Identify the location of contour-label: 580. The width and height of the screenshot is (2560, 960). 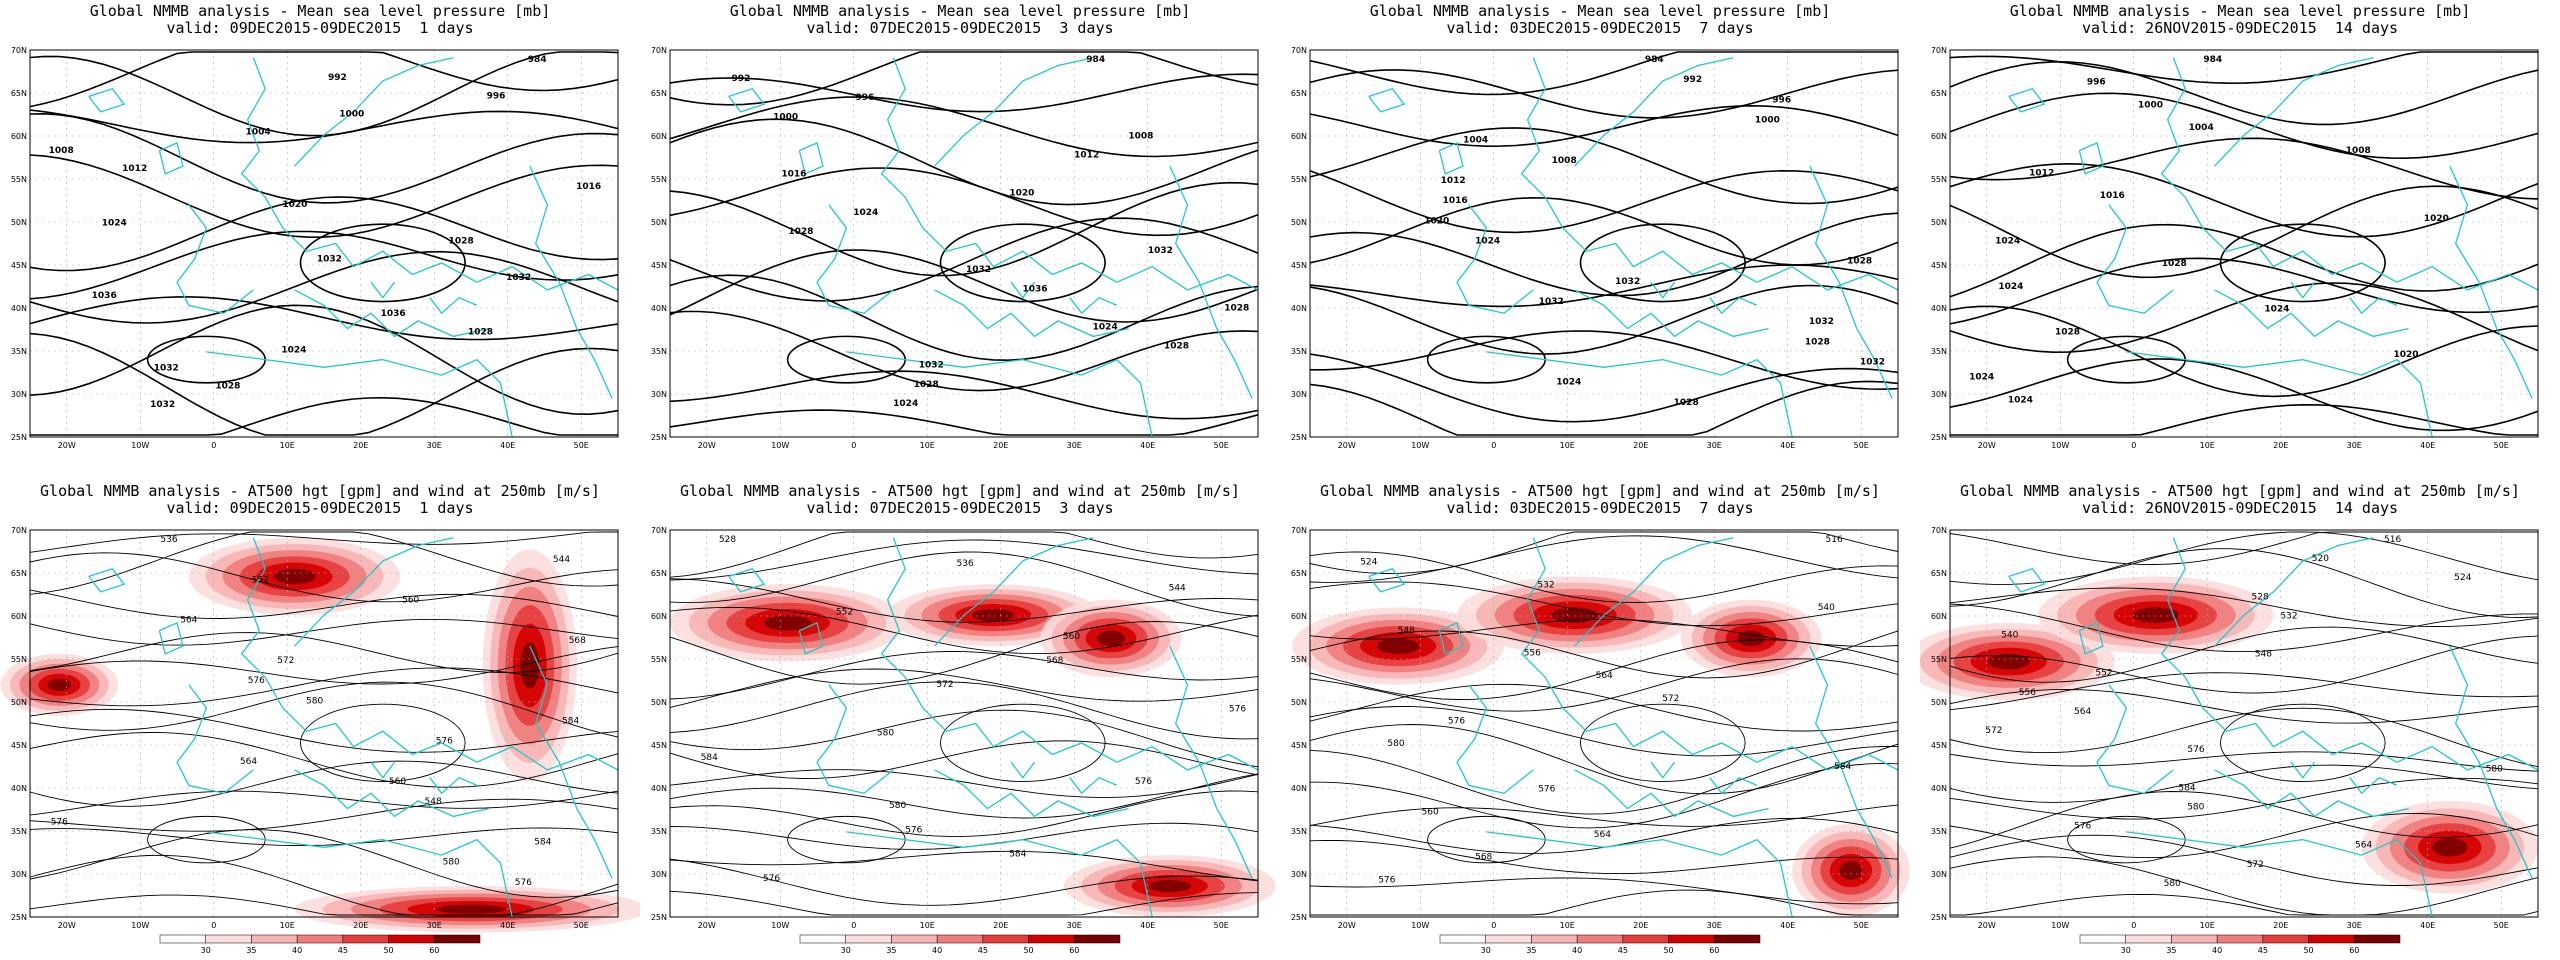
(2172, 884).